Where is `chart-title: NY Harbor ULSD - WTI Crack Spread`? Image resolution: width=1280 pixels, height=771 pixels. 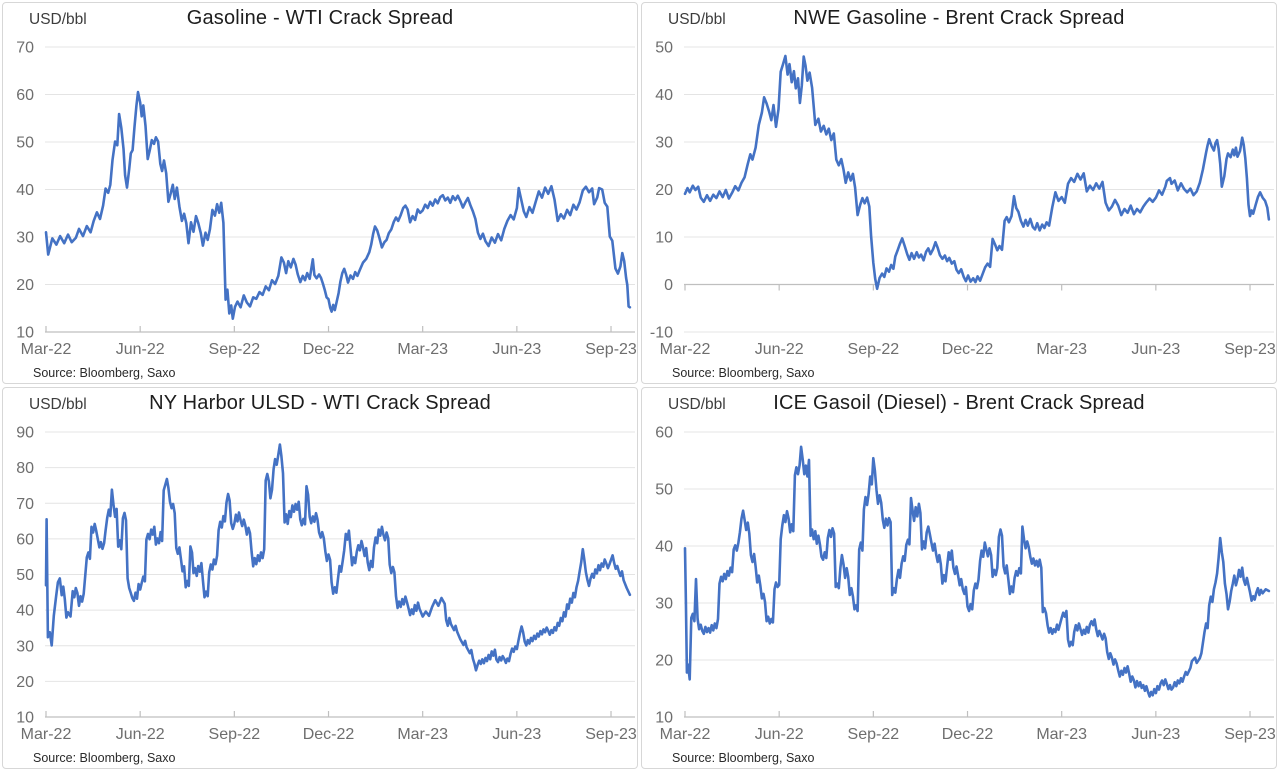
chart-title: NY Harbor ULSD - WTI Crack Spread is located at coordinates (320, 403).